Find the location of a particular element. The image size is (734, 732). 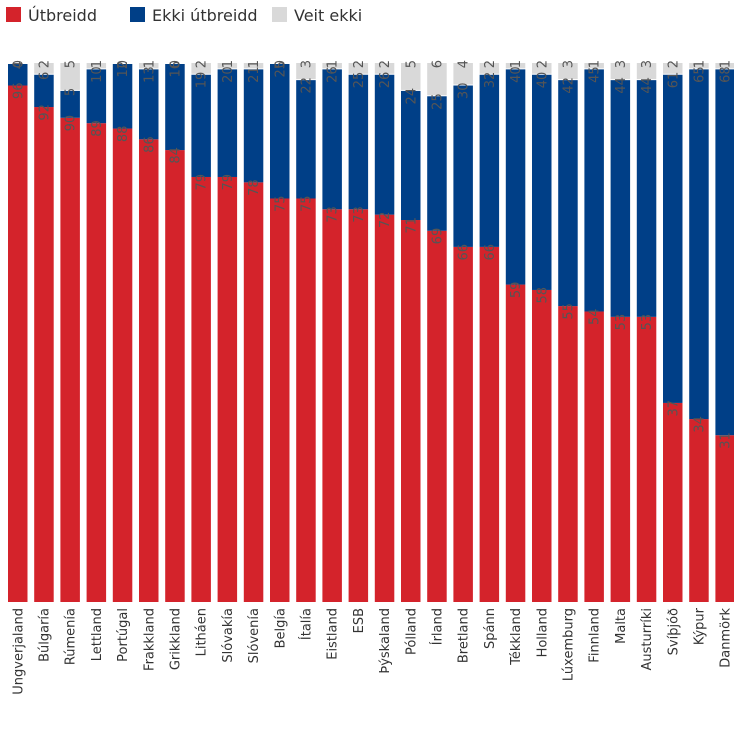

label-veit-ekki-polland: 5 is located at coordinates (411, 64).